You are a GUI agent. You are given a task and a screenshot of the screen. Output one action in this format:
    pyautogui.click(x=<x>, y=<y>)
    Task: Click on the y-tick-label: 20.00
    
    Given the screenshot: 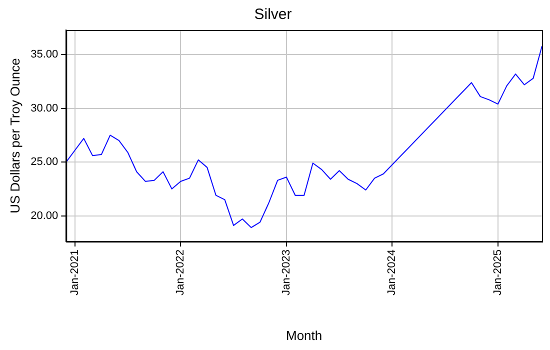 What is the action you would take?
    pyautogui.click(x=44, y=216)
    